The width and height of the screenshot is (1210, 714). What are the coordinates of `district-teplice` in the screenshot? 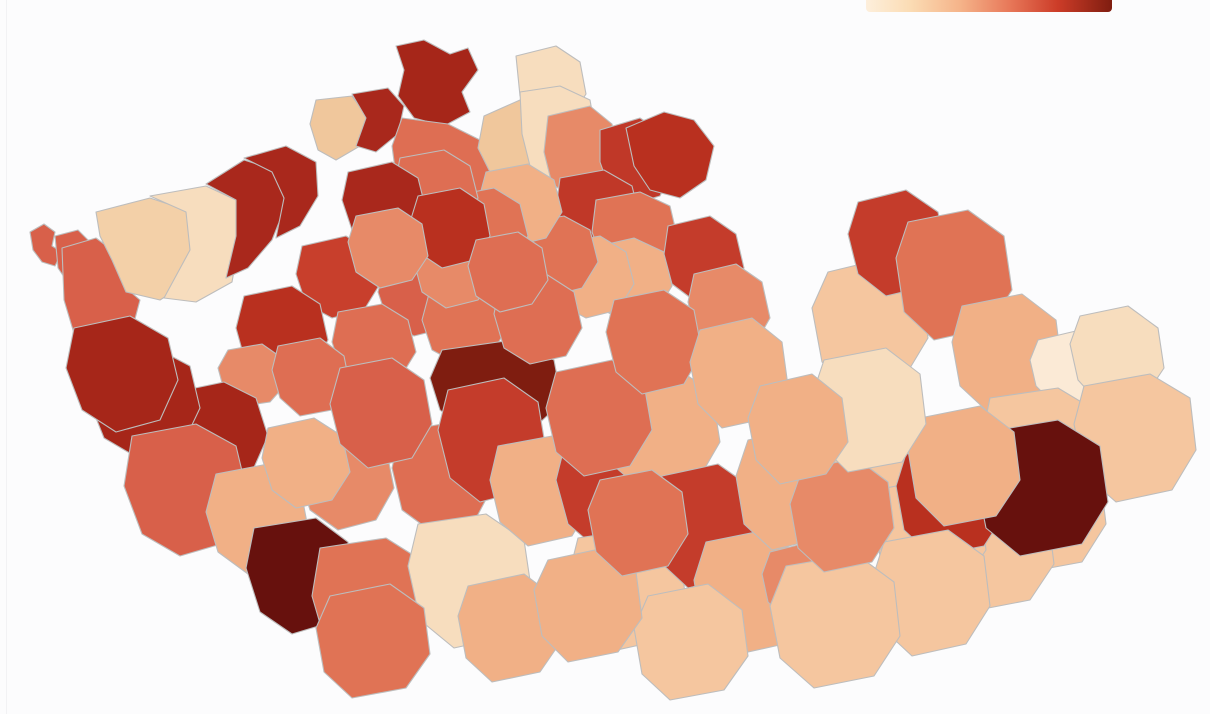 It's located at (339, 128).